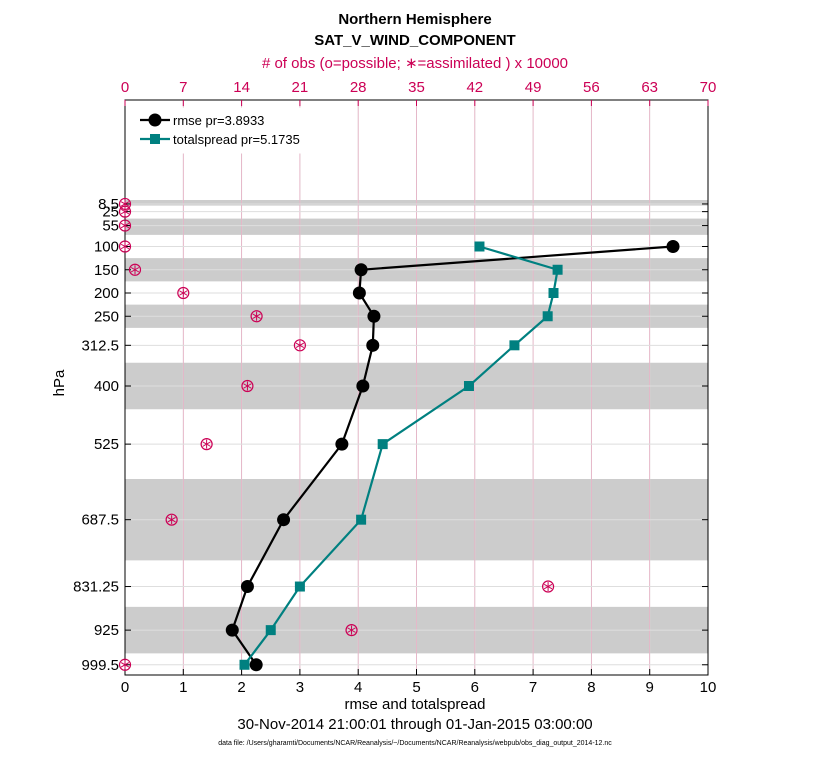 Image resolution: width=830 pixels, height=760 pixels. What do you see at coordinates (183, 87) in the screenshot?
I see `top-tick-label-7: 7` at bounding box center [183, 87].